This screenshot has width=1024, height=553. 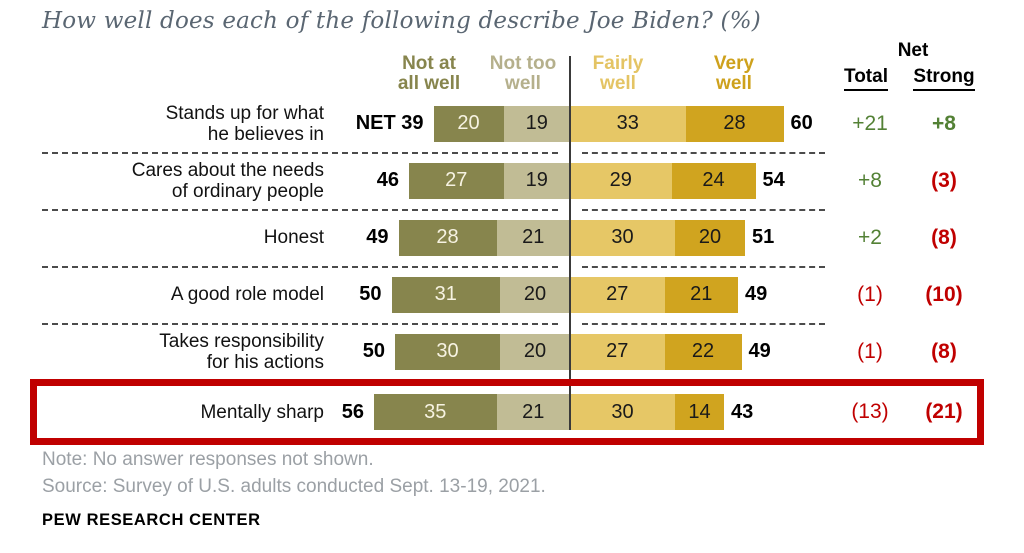 I want to click on net-strong-value: (10), so click(x=944, y=294).